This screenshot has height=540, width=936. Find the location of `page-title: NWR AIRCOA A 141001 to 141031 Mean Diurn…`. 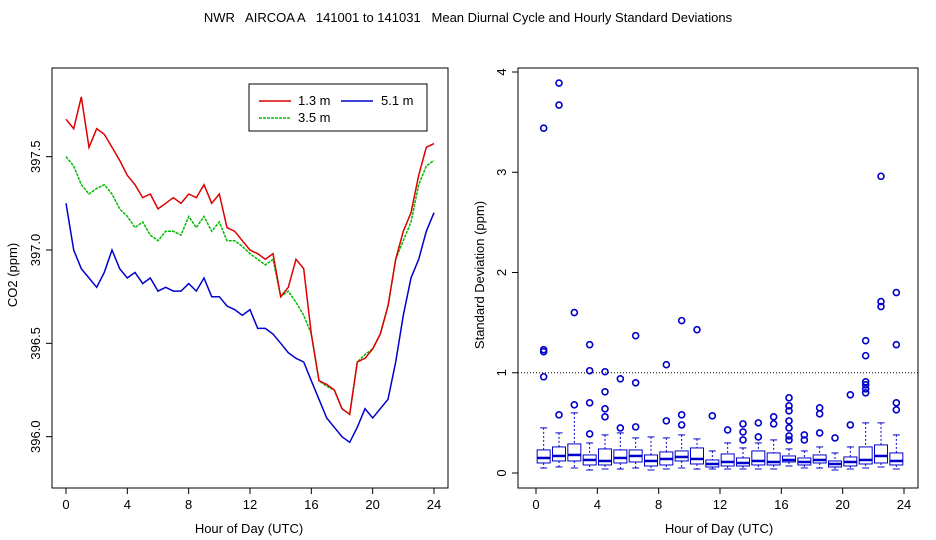

page-title: NWR AIRCOA A 141001 to 141031 Mean Diurn… is located at coordinates (468, 17).